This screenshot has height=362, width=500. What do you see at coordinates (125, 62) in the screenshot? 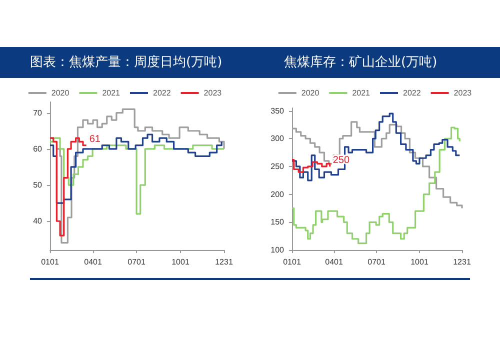
I see `chart-title: 图表：焦煤产量：周度日均(万吨)` at bounding box center [125, 62].